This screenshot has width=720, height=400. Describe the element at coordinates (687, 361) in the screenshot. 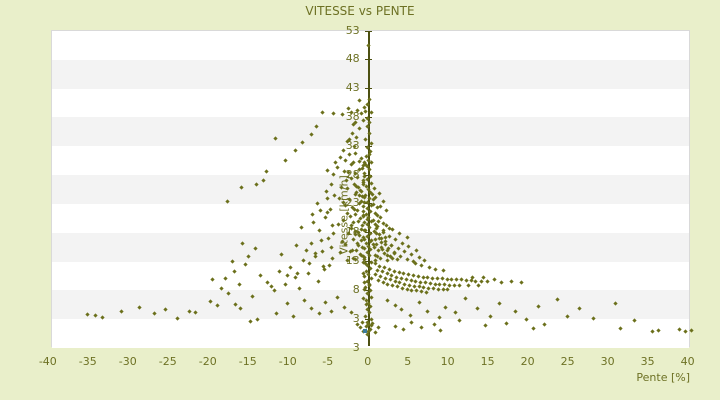

I see `x-tick-label: 40` at that location.